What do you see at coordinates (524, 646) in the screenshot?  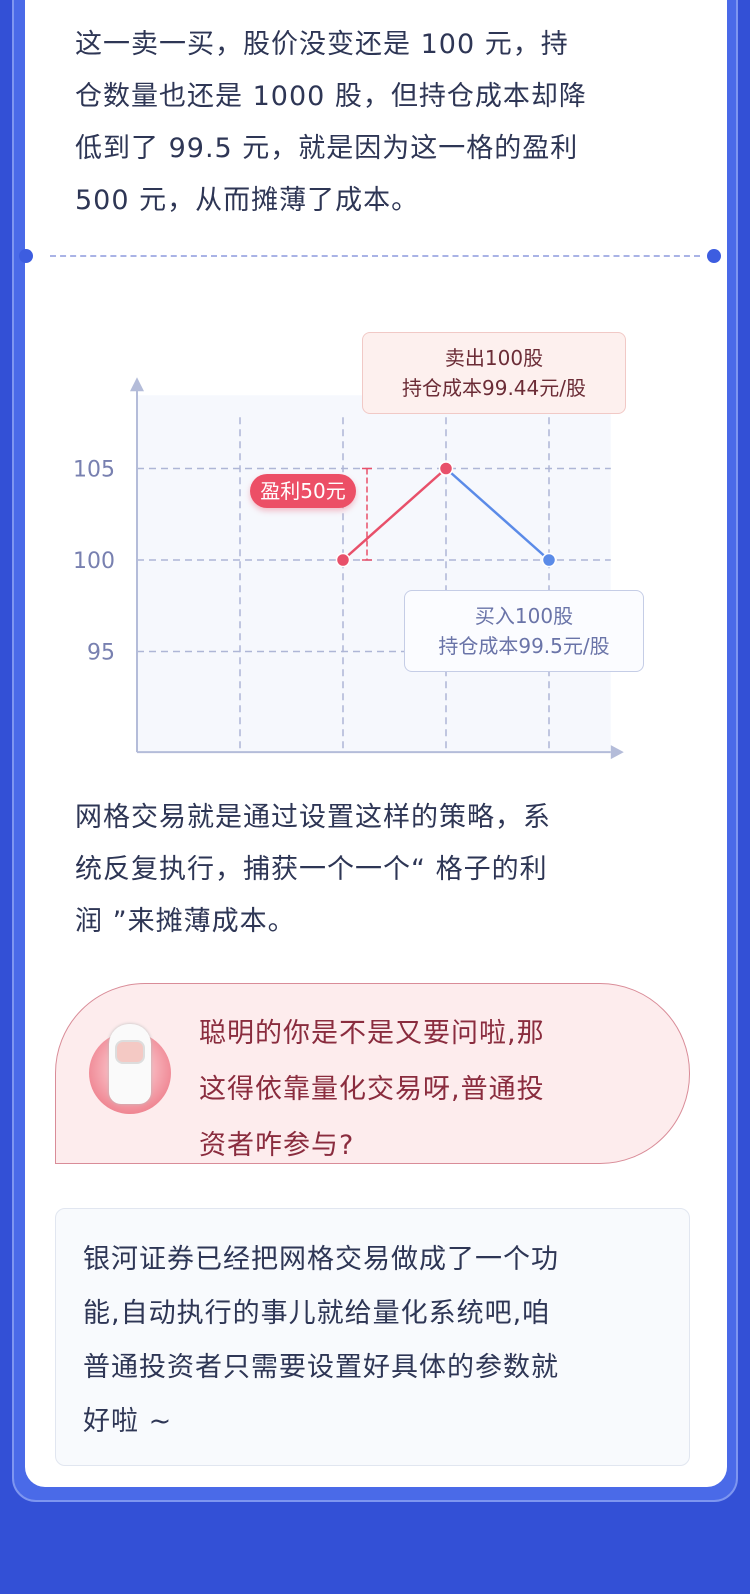 I see `buy-callout-line2: 持仓成本99.5元/股` at bounding box center [524, 646].